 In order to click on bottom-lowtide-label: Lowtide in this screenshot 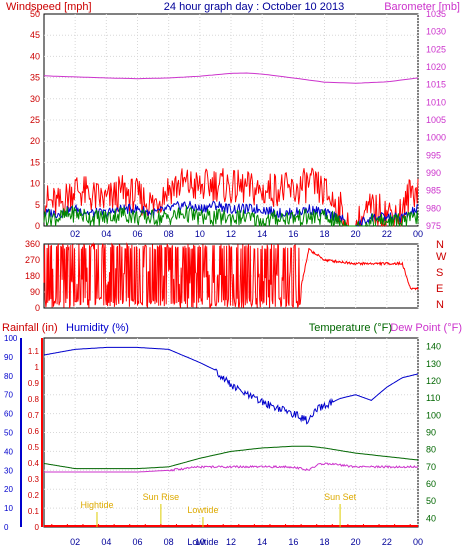, I will do `click(202, 542)`.